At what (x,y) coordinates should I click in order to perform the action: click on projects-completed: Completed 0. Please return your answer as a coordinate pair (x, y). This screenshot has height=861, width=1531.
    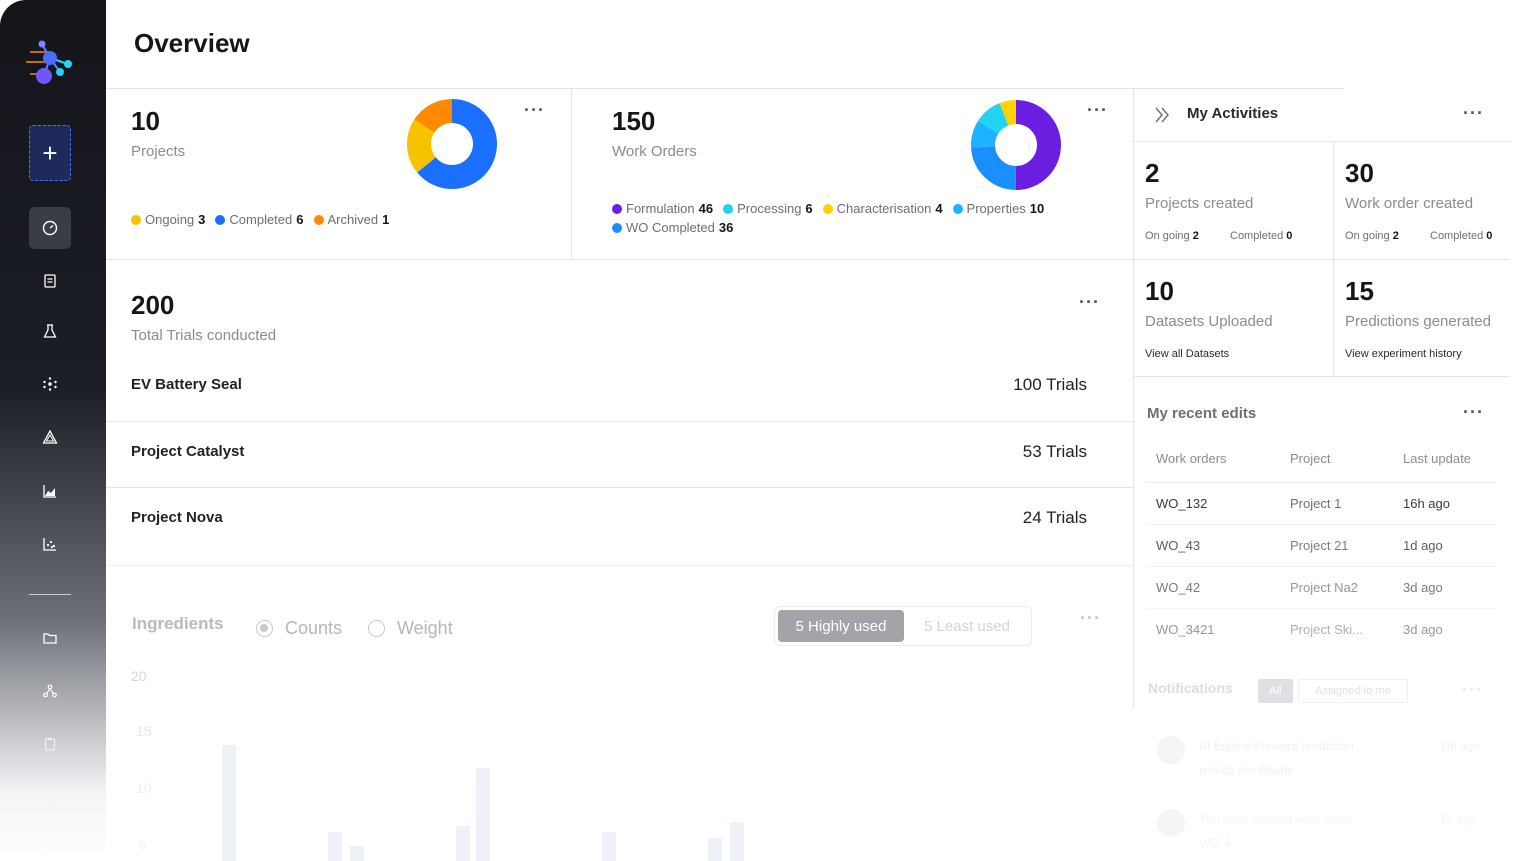
    Looking at the image, I should click on (1261, 236).